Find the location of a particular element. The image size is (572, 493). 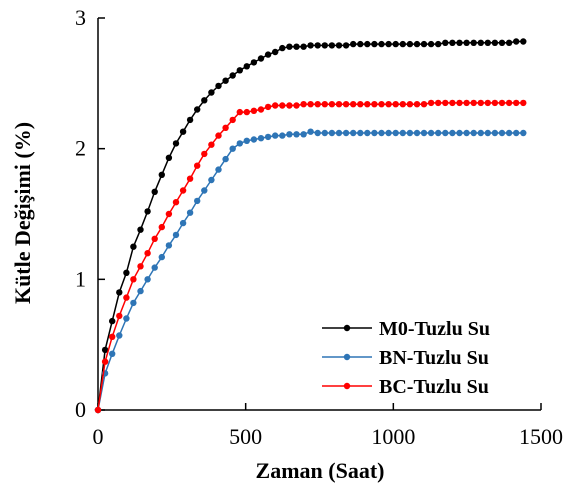

legend-label: BN-Tuzlu Su is located at coordinates (434, 358).